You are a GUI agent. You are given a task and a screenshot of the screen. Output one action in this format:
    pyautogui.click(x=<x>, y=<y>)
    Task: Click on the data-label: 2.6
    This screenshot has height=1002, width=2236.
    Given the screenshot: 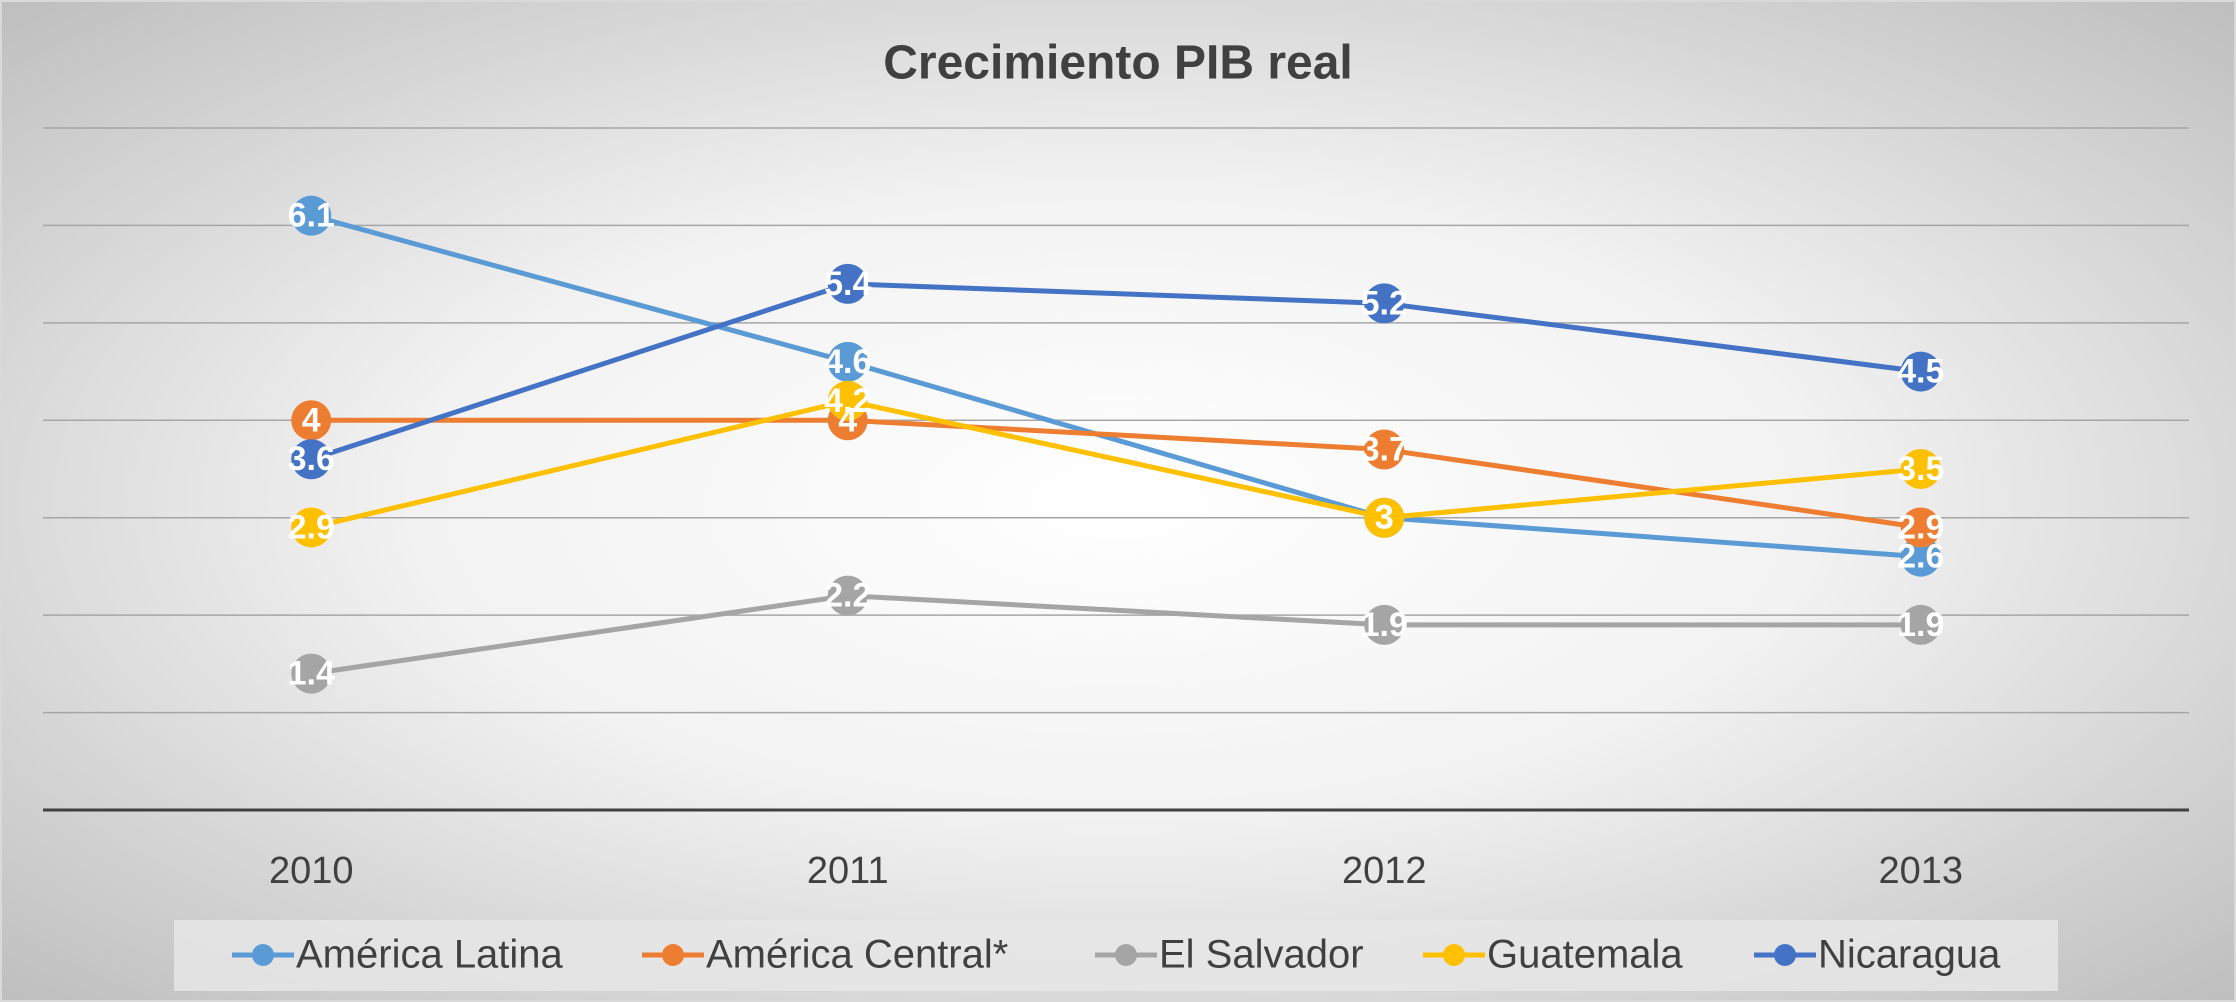 What is the action you would take?
    pyautogui.click(x=1920, y=557)
    